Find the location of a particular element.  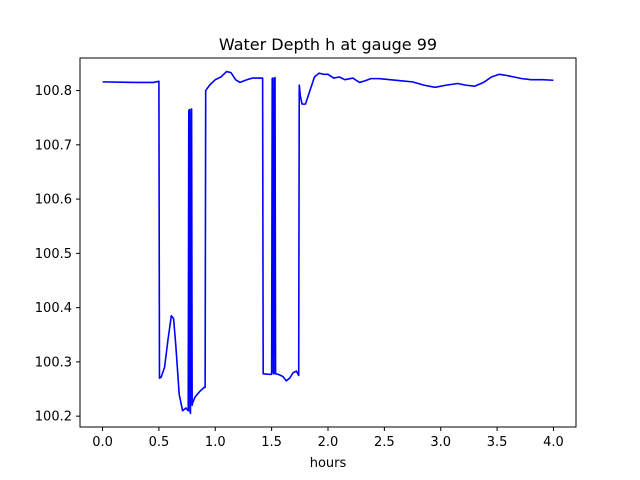

y-tick-label: 100.7 is located at coordinates (53, 145).